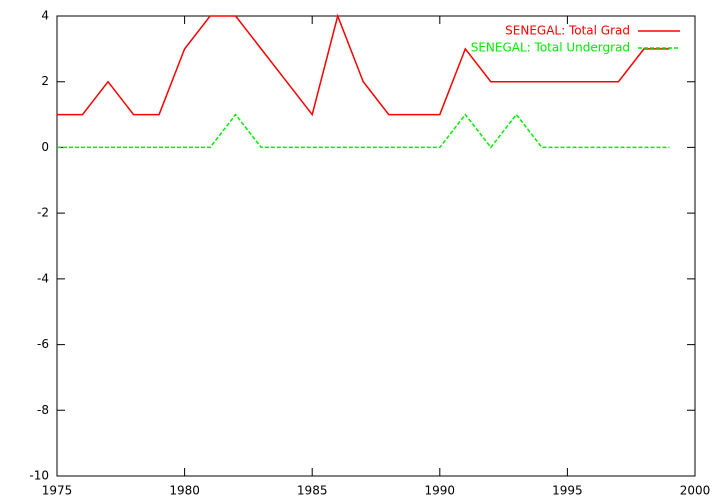 This screenshot has width=720, height=504. Describe the element at coordinates (567, 491) in the screenshot. I see `x-tick-label: 1995` at that location.